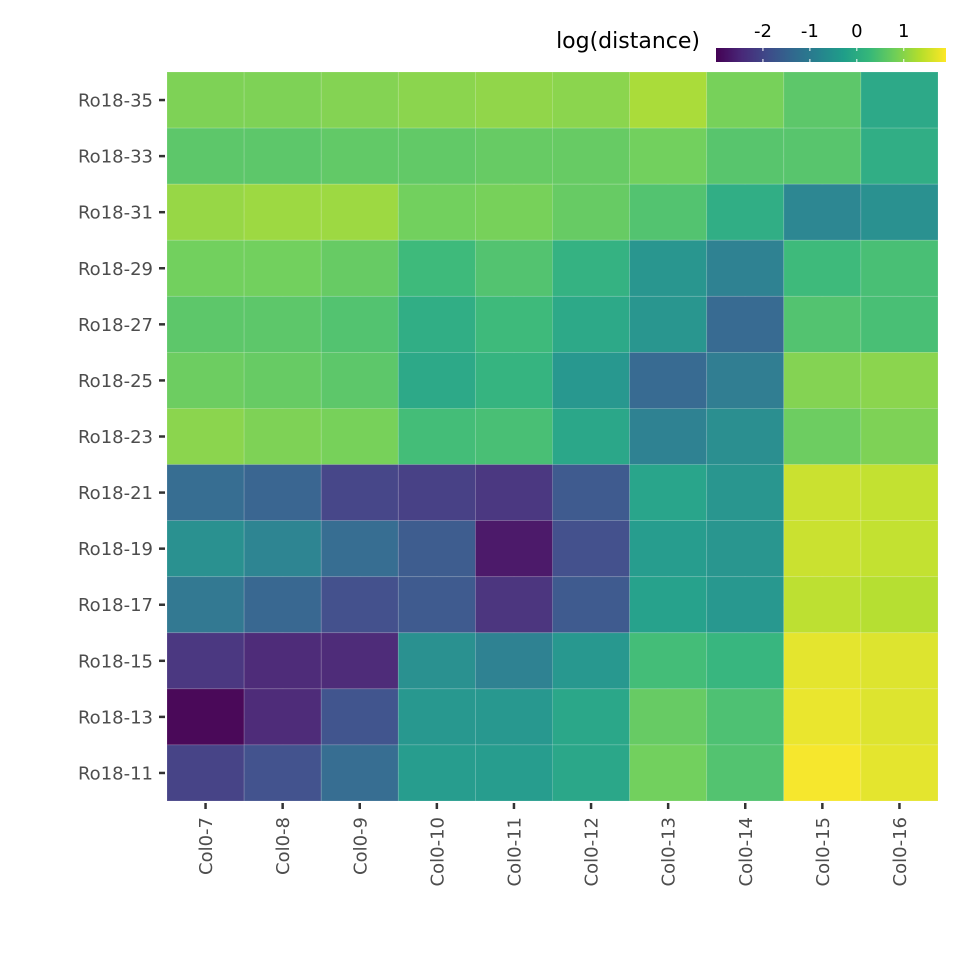 Image resolution: width=960 pixels, height=960 pixels. Describe the element at coordinates (115, 325) in the screenshot. I see `y-tick-label: Ro18-27` at that location.